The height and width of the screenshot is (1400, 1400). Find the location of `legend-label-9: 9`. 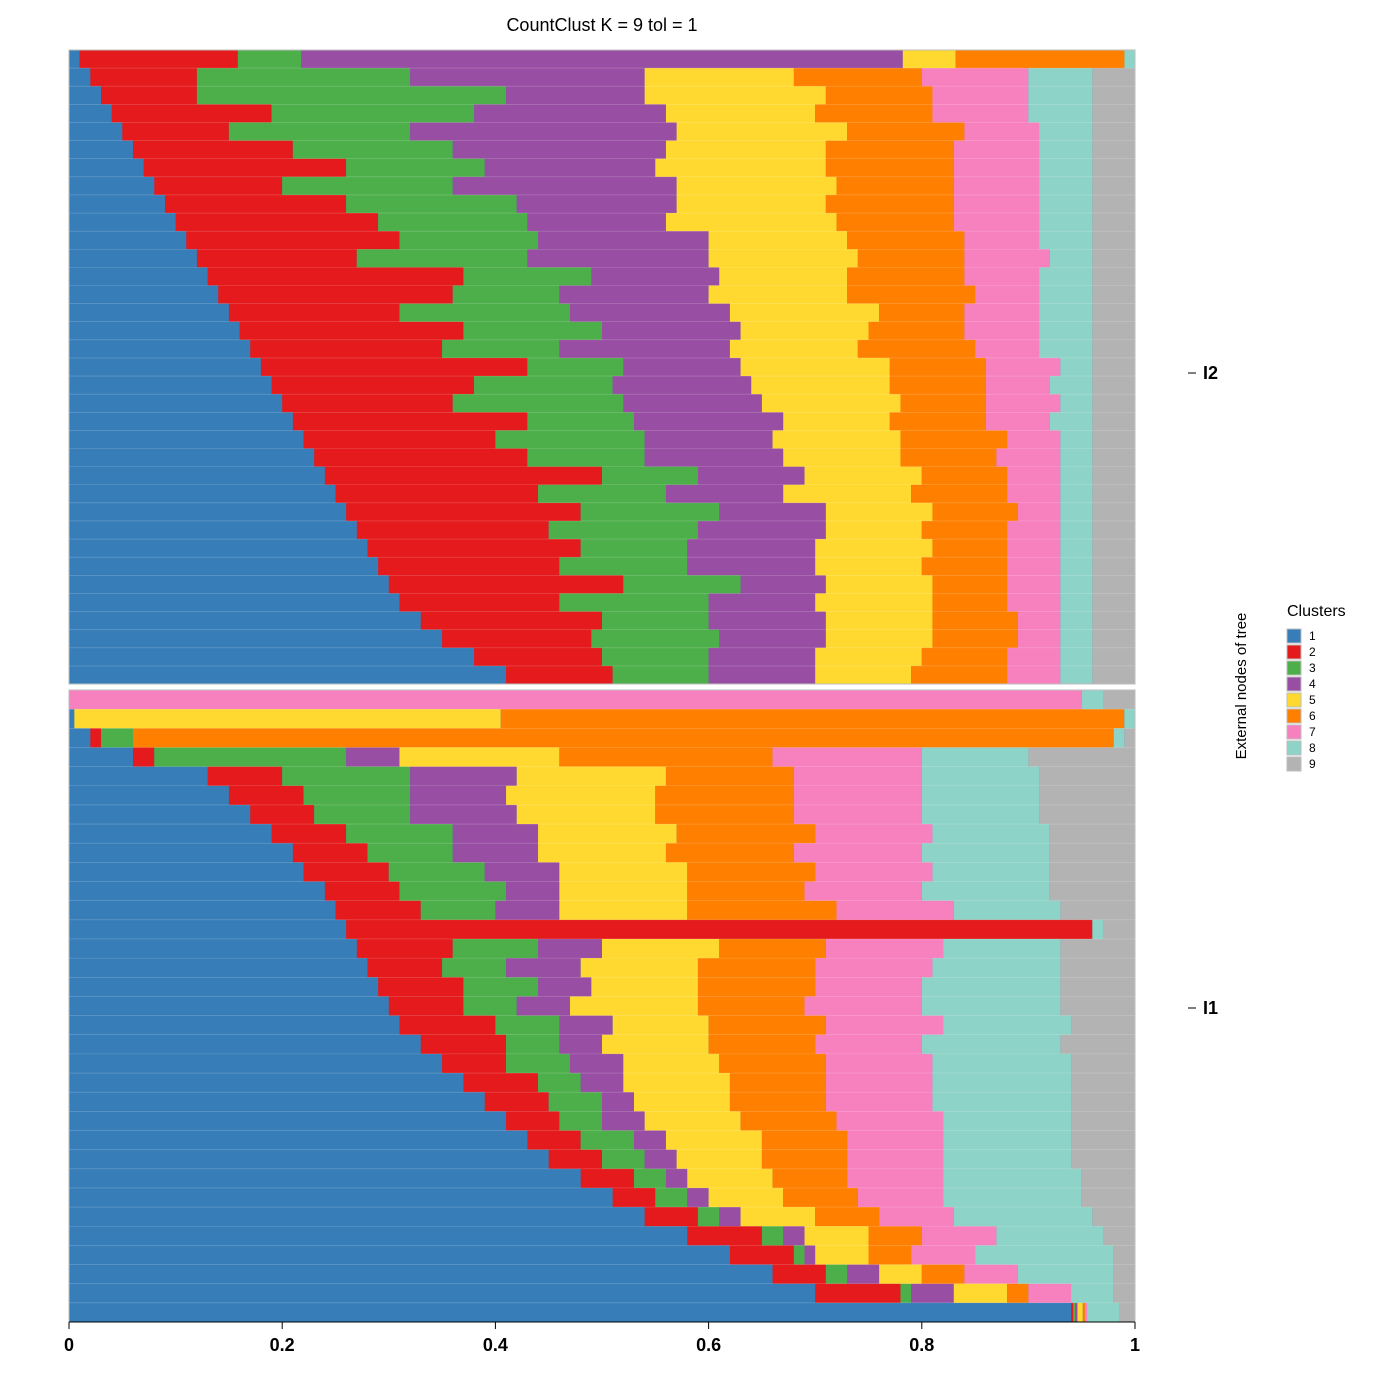

legend-label-9: 9 is located at coordinates (1312, 764).